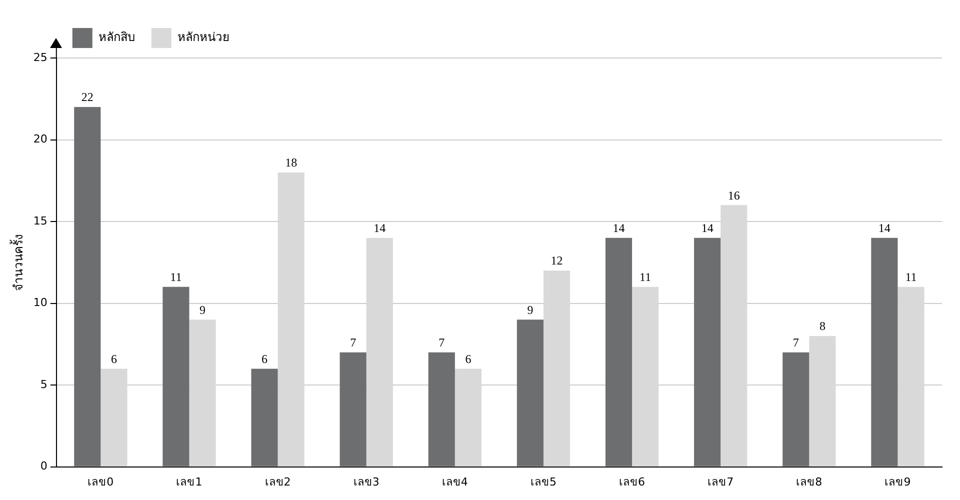 Image resolution: width=960 pixels, height=500 pixels. I want to click on y-tick-label: 5, so click(44, 384).